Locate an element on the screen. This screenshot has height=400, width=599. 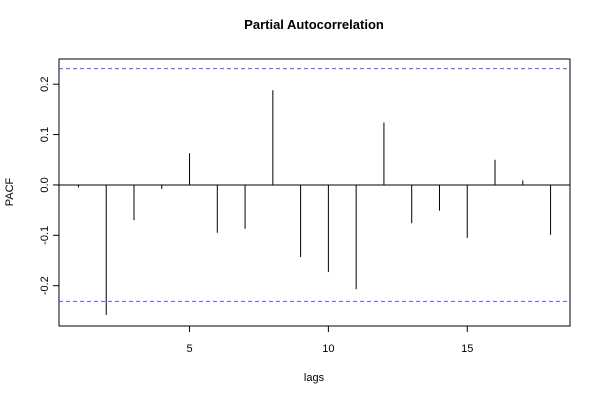
x-tick-label: 15 is located at coordinates (467, 349).